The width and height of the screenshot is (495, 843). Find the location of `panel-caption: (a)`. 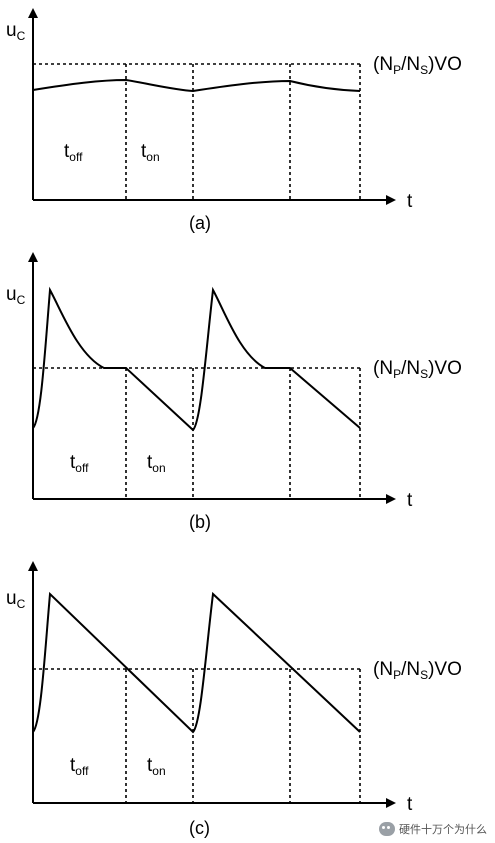

panel-caption: (a) is located at coordinates (200, 223).